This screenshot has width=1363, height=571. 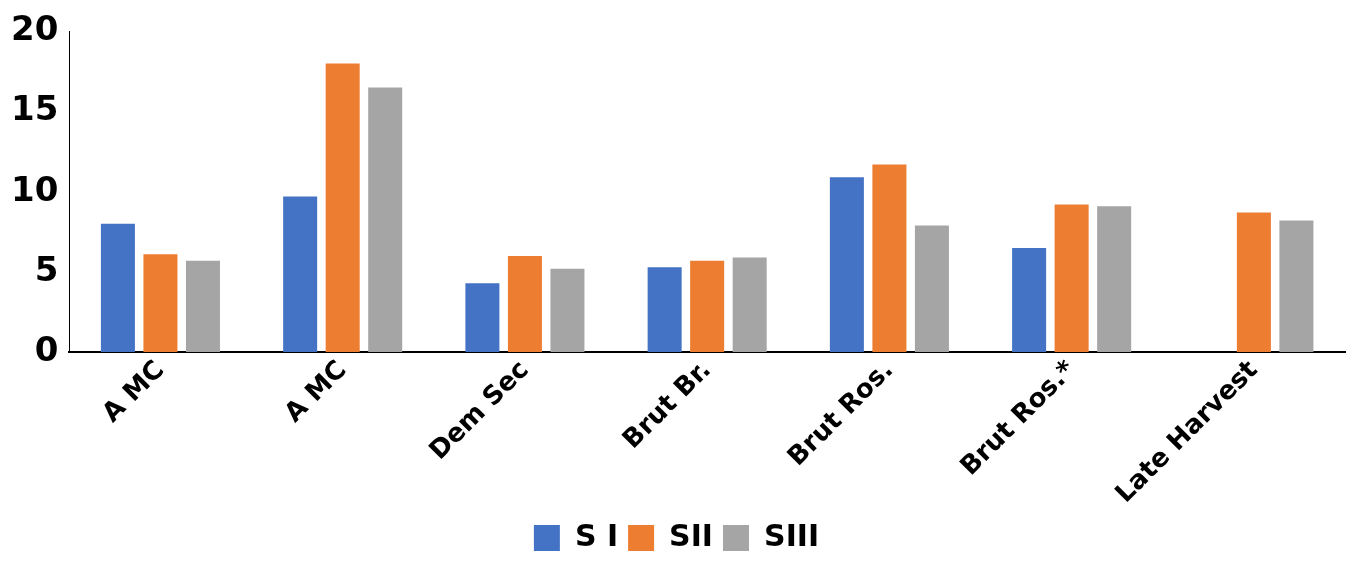 I want to click on legend-label: S I, so click(x=596, y=535).